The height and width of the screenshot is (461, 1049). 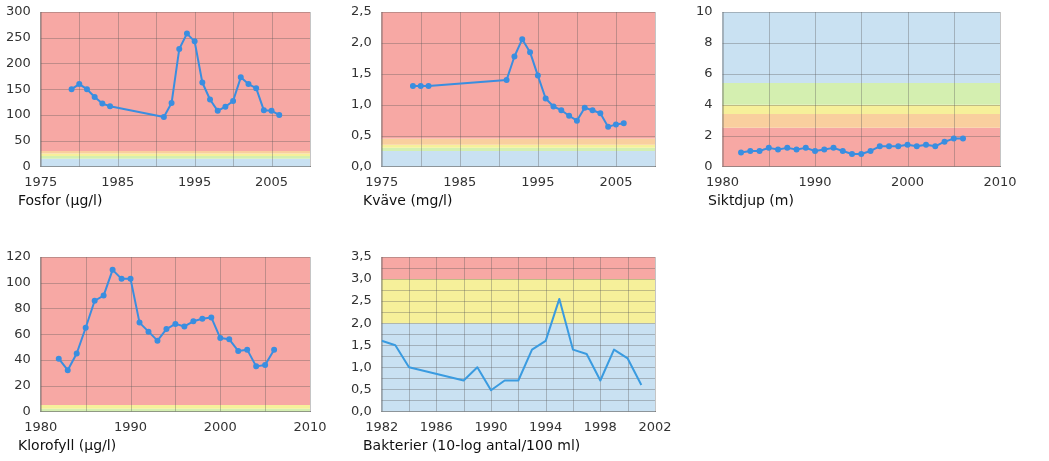 I want to click on y-tick-label: 3,0, so click(x=361, y=278).